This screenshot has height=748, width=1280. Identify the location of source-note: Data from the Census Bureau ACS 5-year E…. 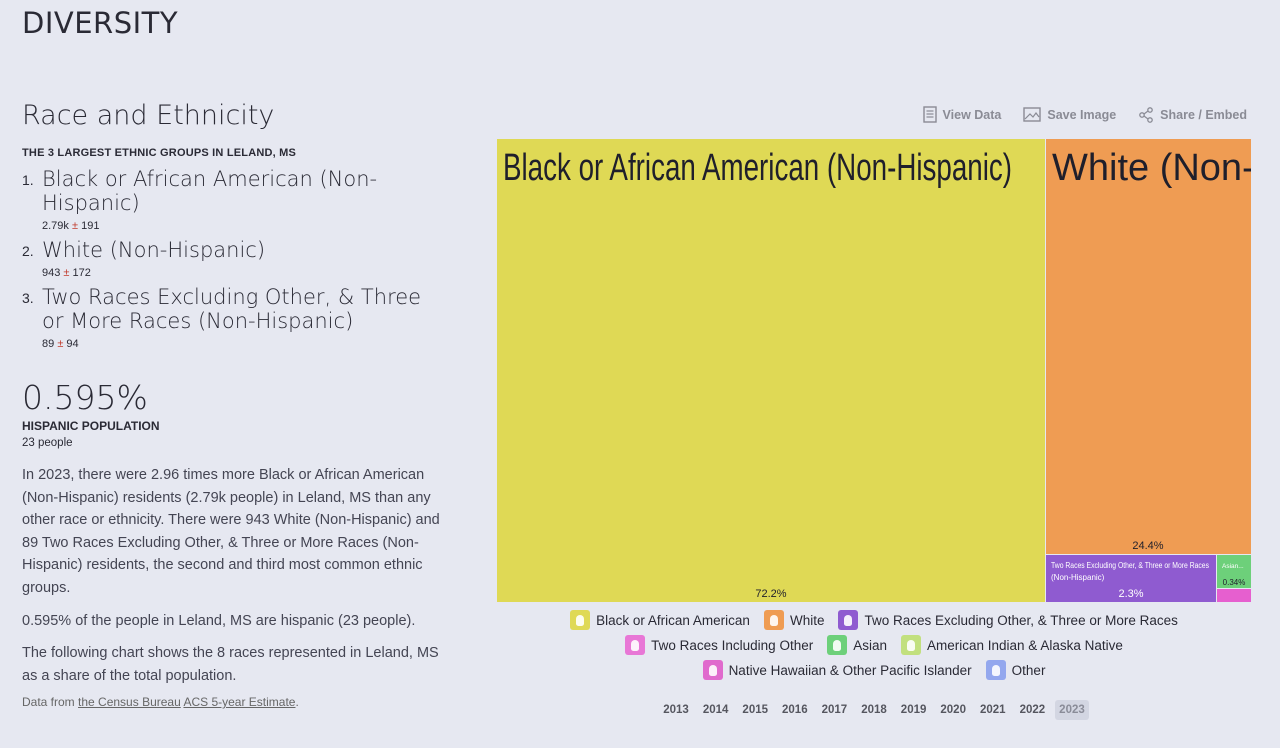
(160, 702).